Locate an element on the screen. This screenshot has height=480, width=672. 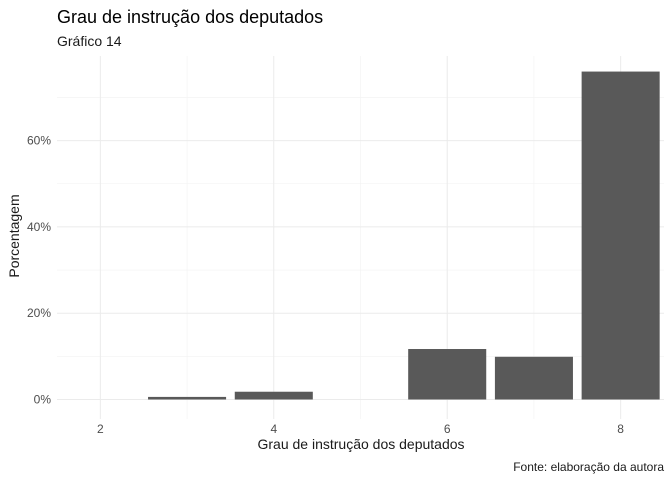
y-tick-label: 40% is located at coordinates (39, 227).